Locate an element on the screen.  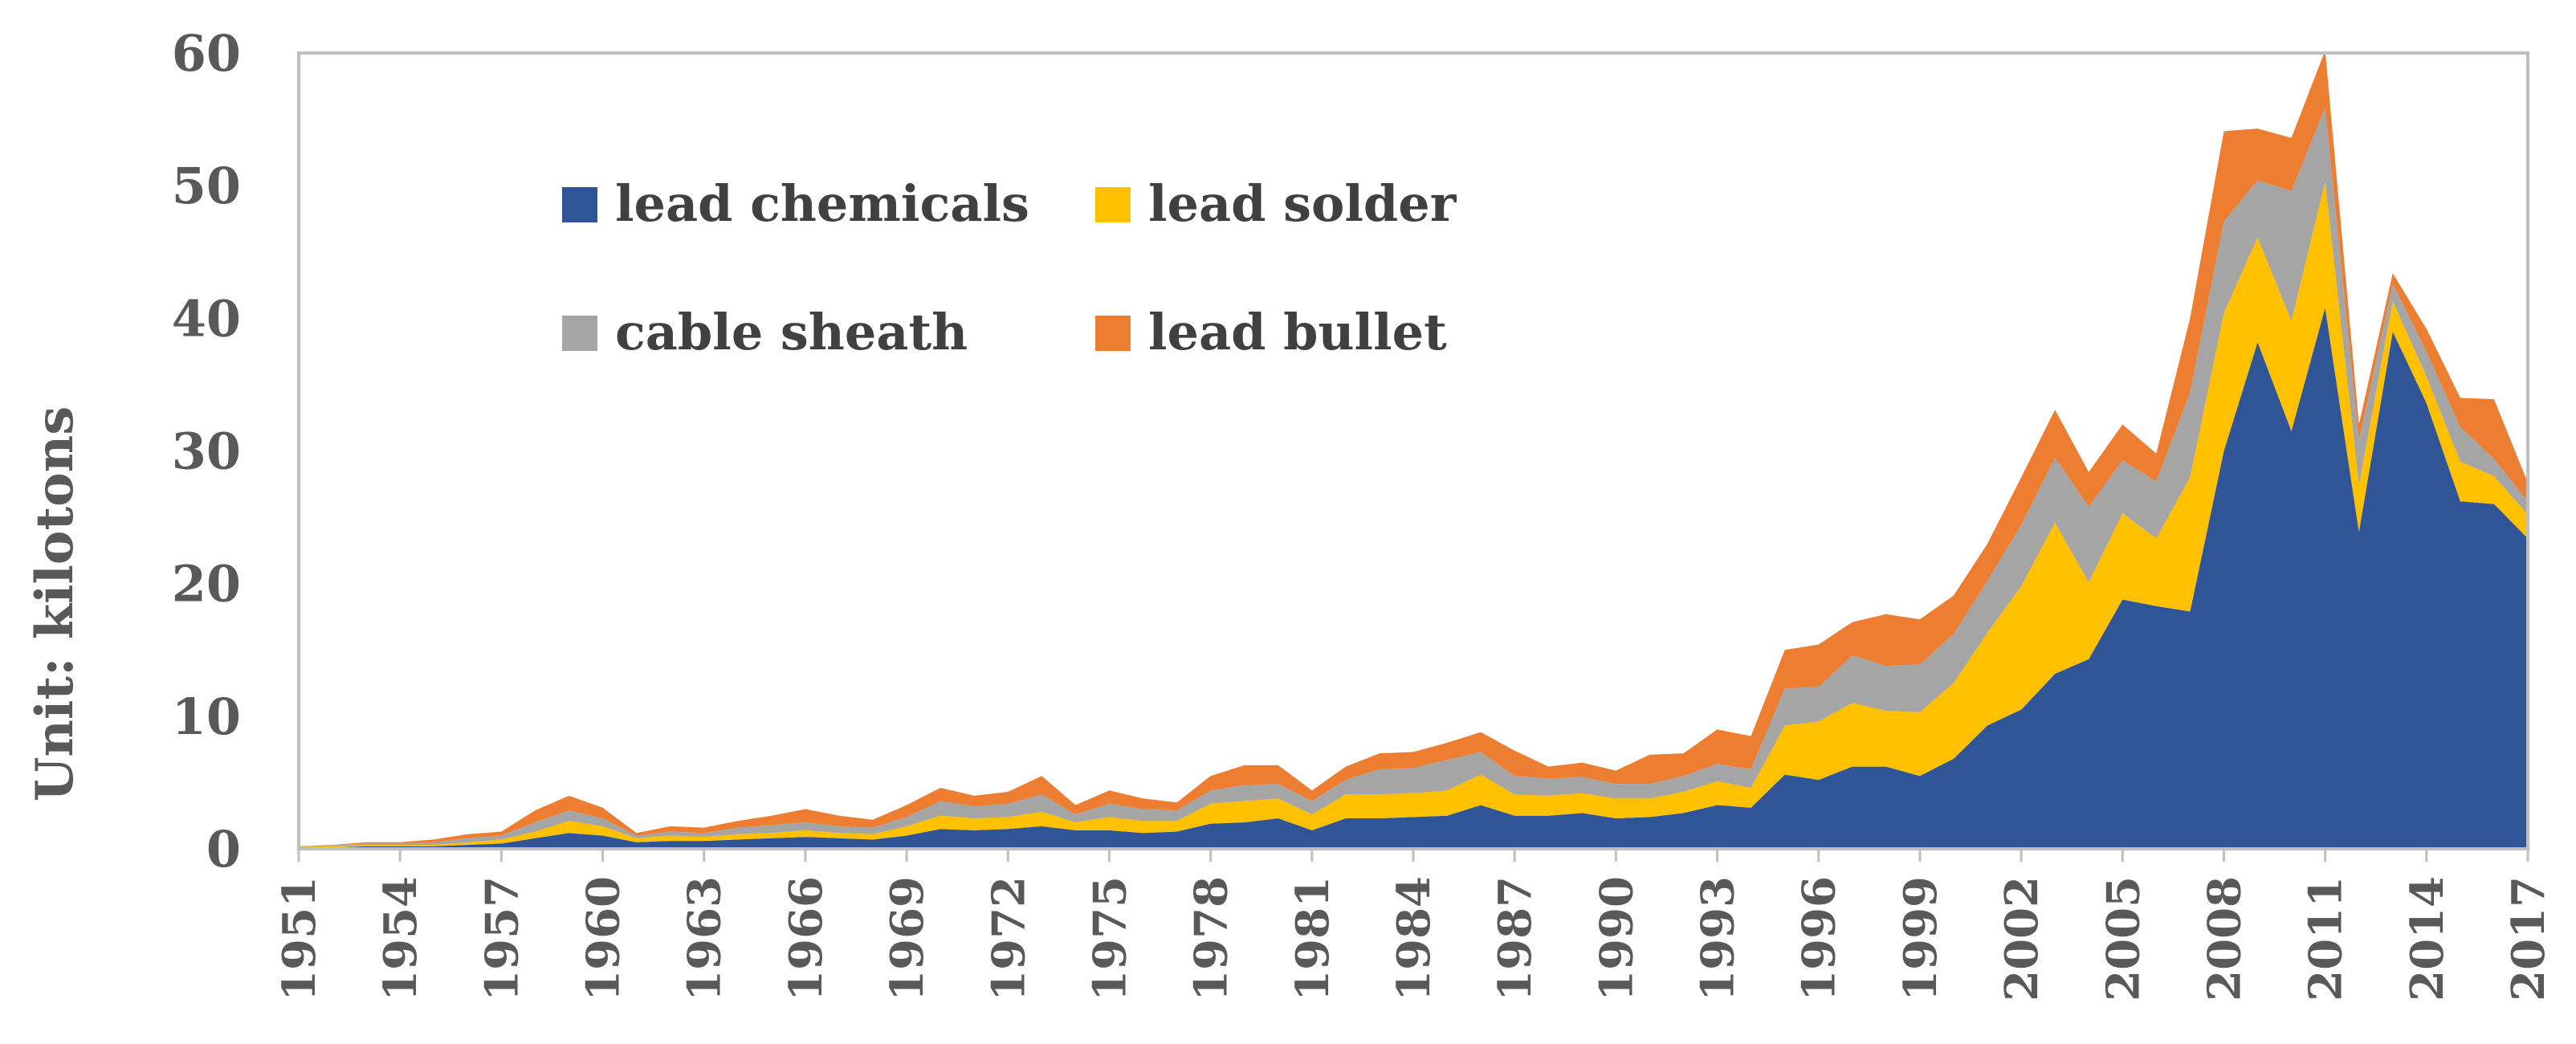
y-tick-label: 50 is located at coordinates (206, 186).